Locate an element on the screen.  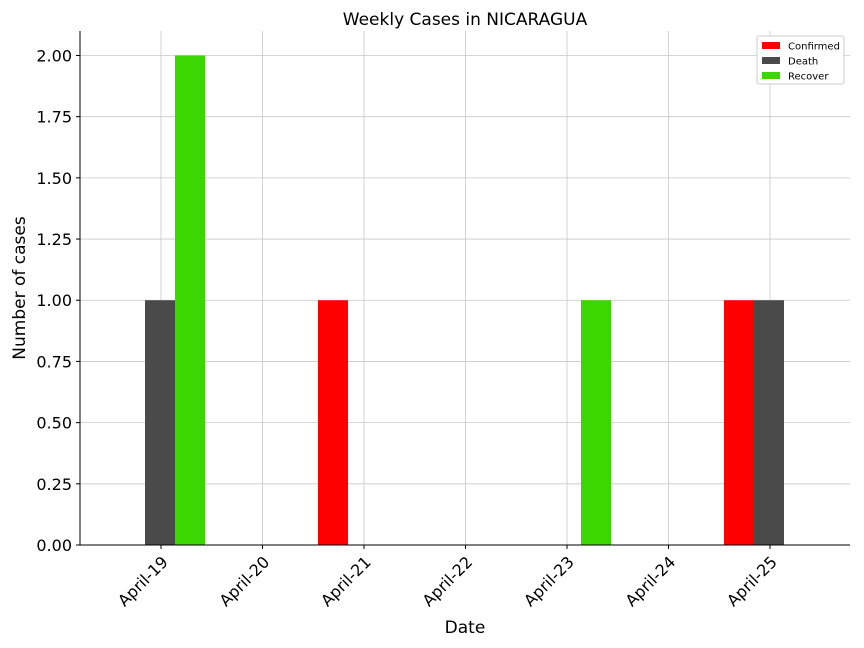
legend-label-recover: Recover is located at coordinates (808, 77).